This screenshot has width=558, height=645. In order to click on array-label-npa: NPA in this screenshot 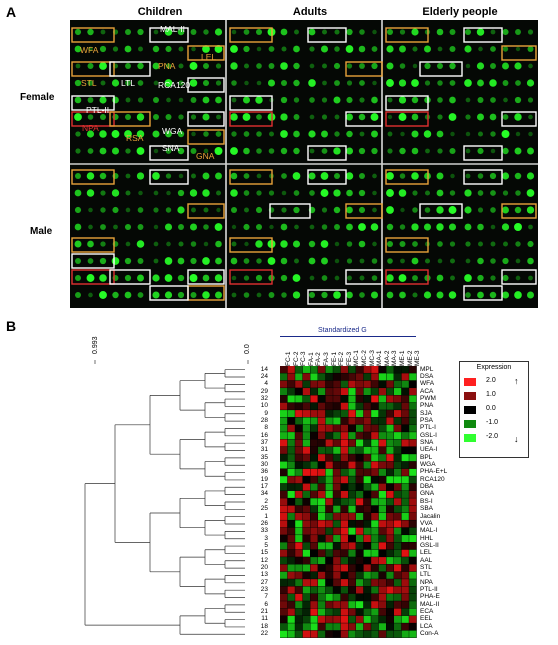, I will do `click(90, 128)`.